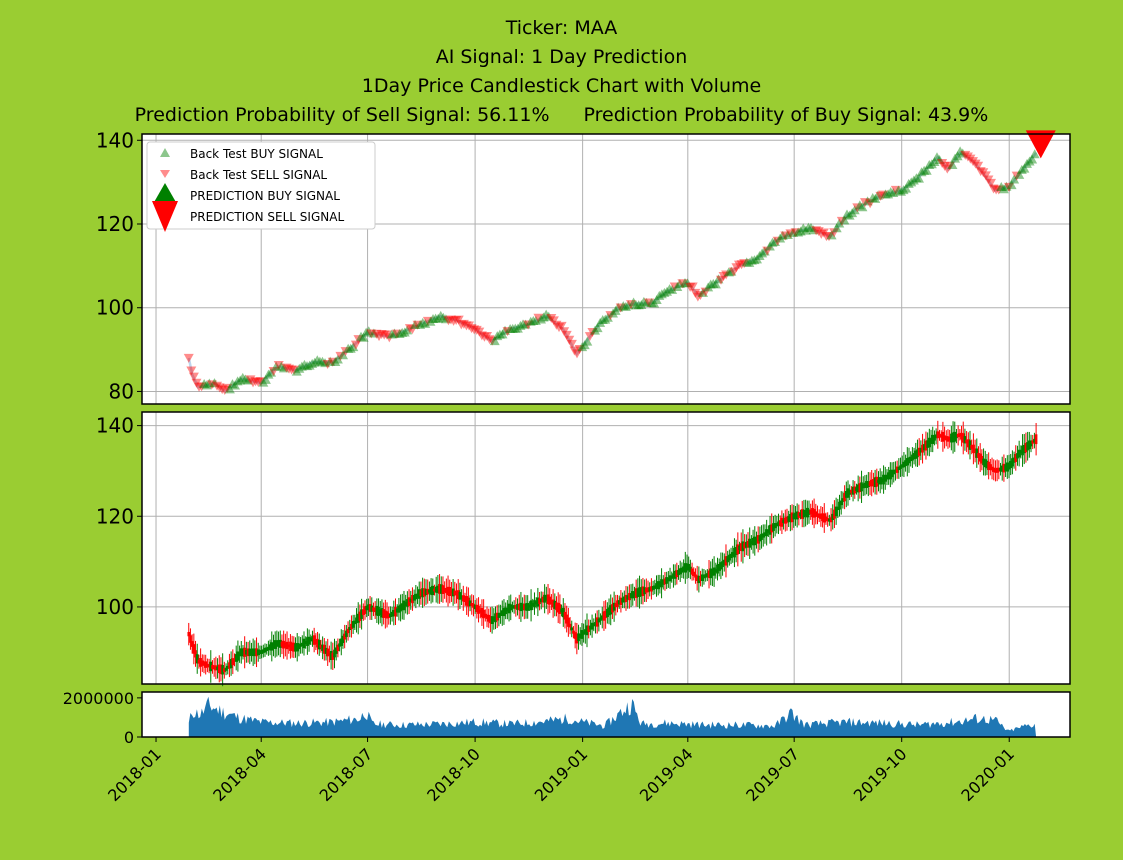 Image resolution: width=1123 pixels, height=860 pixels. What do you see at coordinates (115, 308) in the screenshot?
I see `price-y-tick-label: 100` at bounding box center [115, 308].